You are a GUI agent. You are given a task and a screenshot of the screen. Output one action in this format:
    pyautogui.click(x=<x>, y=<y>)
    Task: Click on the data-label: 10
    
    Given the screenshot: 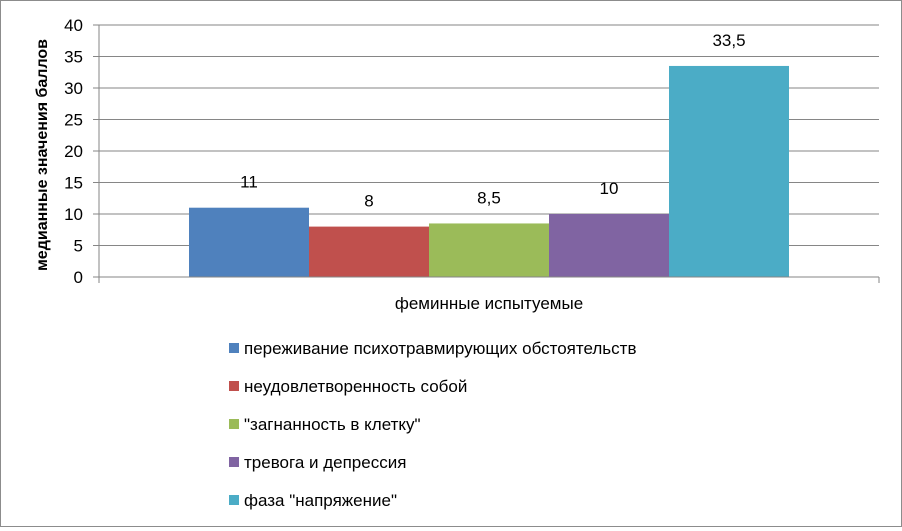 What is the action you would take?
    pyautogui.click(x=609, y=188)
    